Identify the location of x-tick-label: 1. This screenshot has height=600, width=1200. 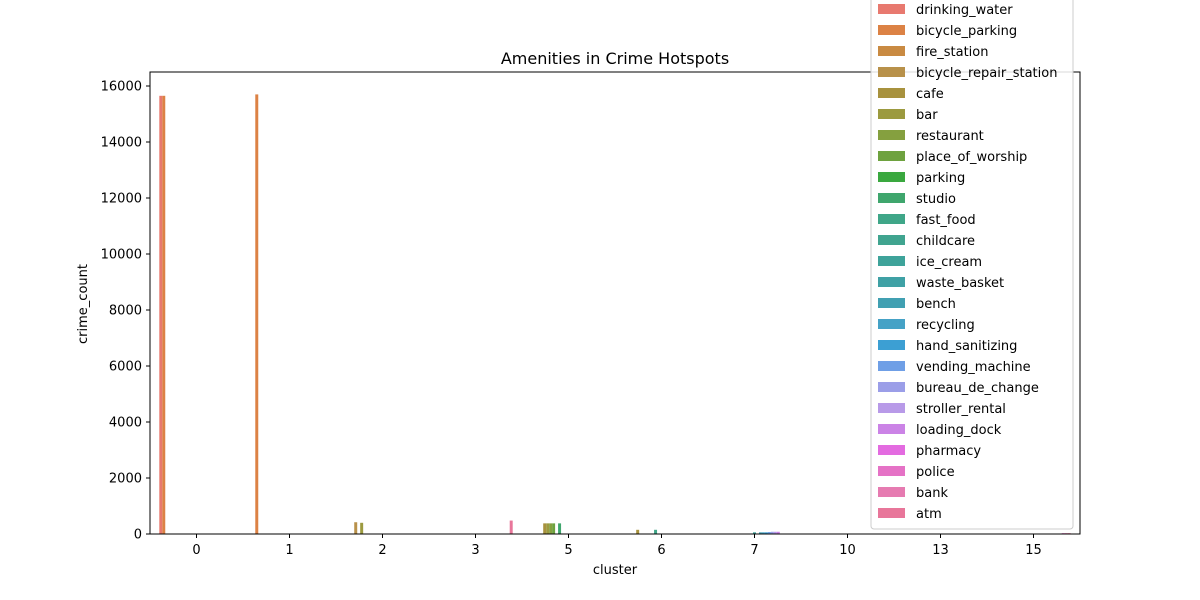
(289, 550).